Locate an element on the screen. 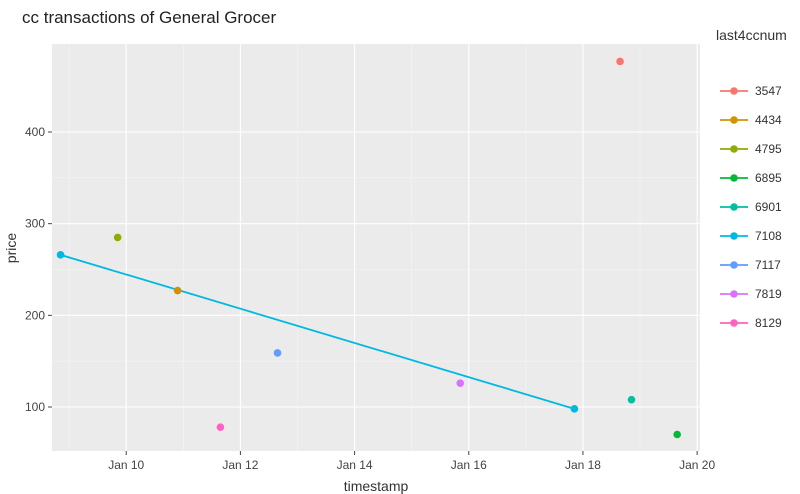 This screenshot has width=800, height=494. legend-label-6895: 6895 is located at coordinates (768, 178).